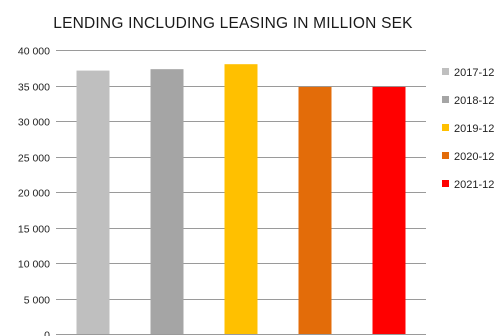  Describe the element at coordinates (34, 88) in the screenshot. I see `y-tick-label: 35 000` at that location.